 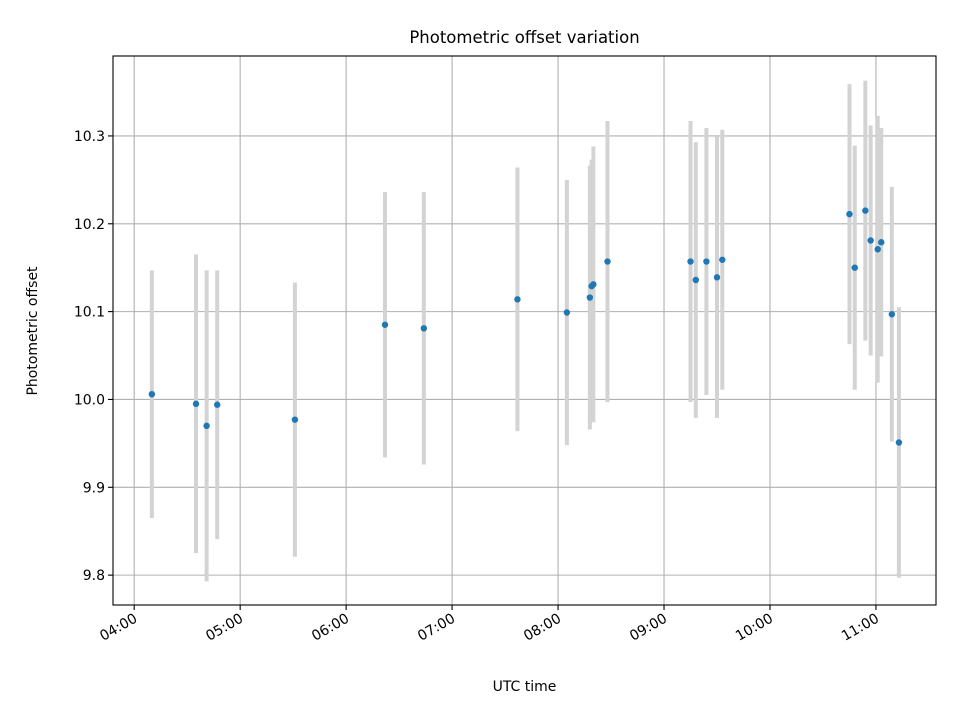 I want to click on y-tick-label: 9.9, so click(x=94, y=488).